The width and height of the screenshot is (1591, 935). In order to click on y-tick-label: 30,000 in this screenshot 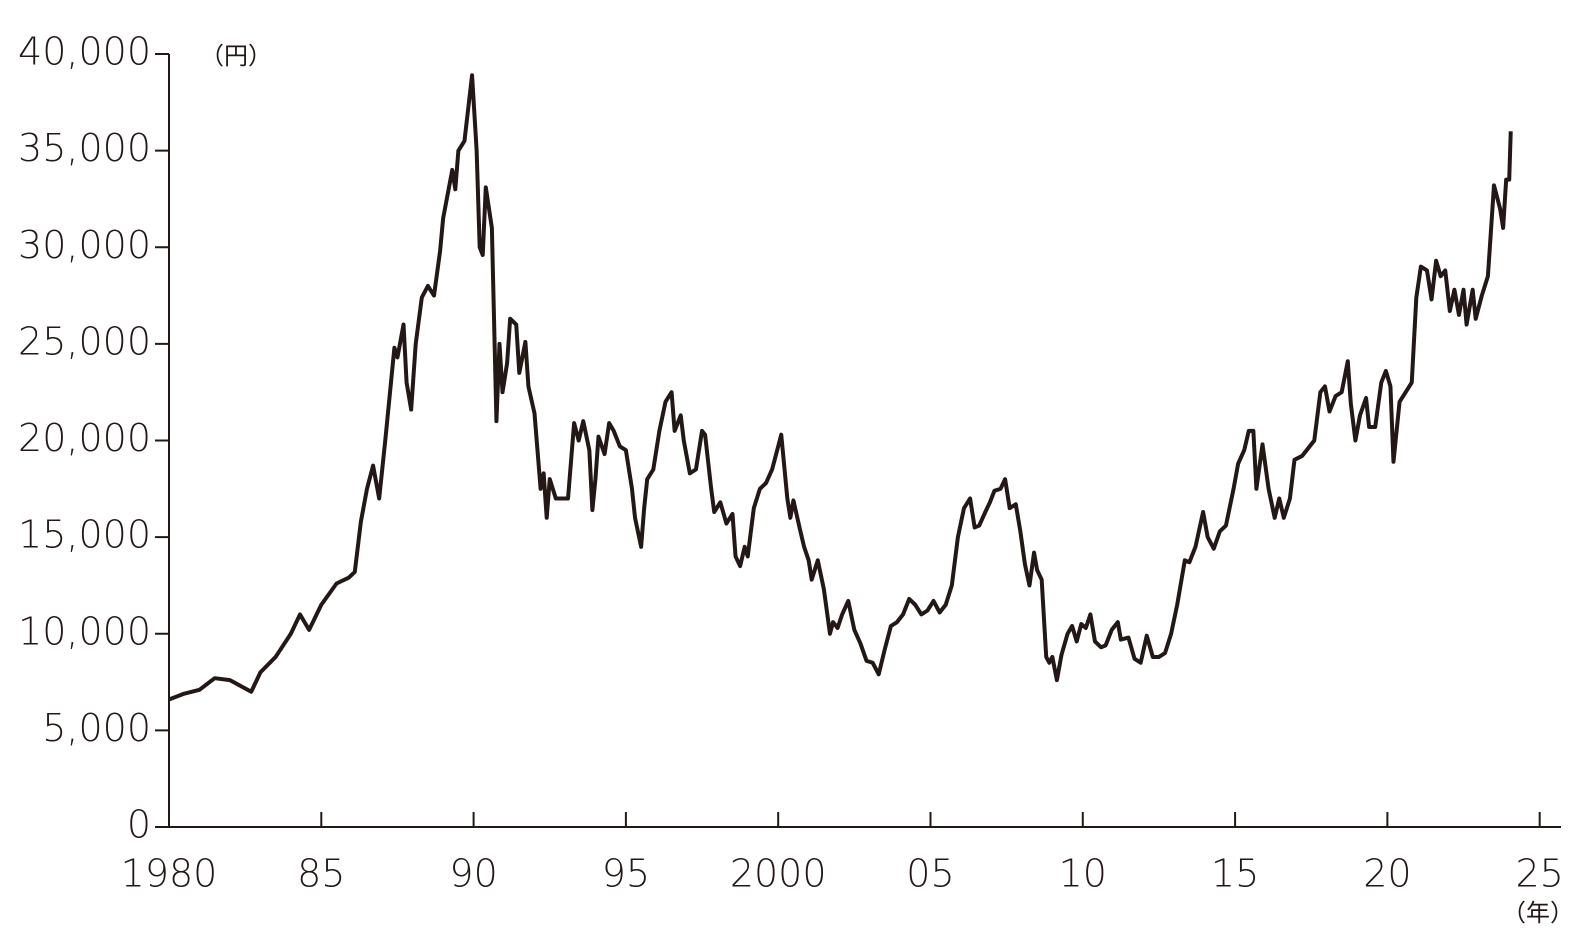, I will do `click(84, 245)`.